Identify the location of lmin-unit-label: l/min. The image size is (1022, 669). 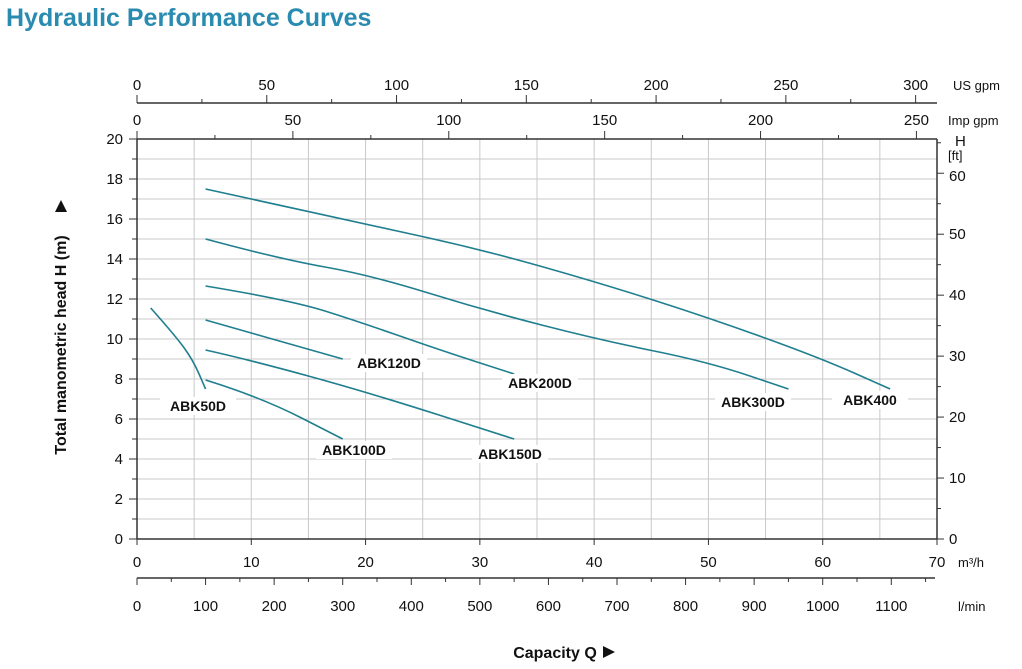
(971, 606).